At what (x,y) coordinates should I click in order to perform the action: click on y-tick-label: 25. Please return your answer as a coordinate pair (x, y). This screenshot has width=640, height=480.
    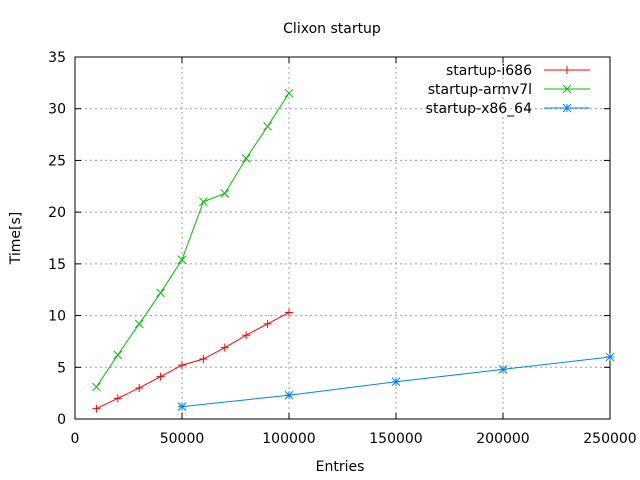
    Looking at the image, I should click on (57, 161).